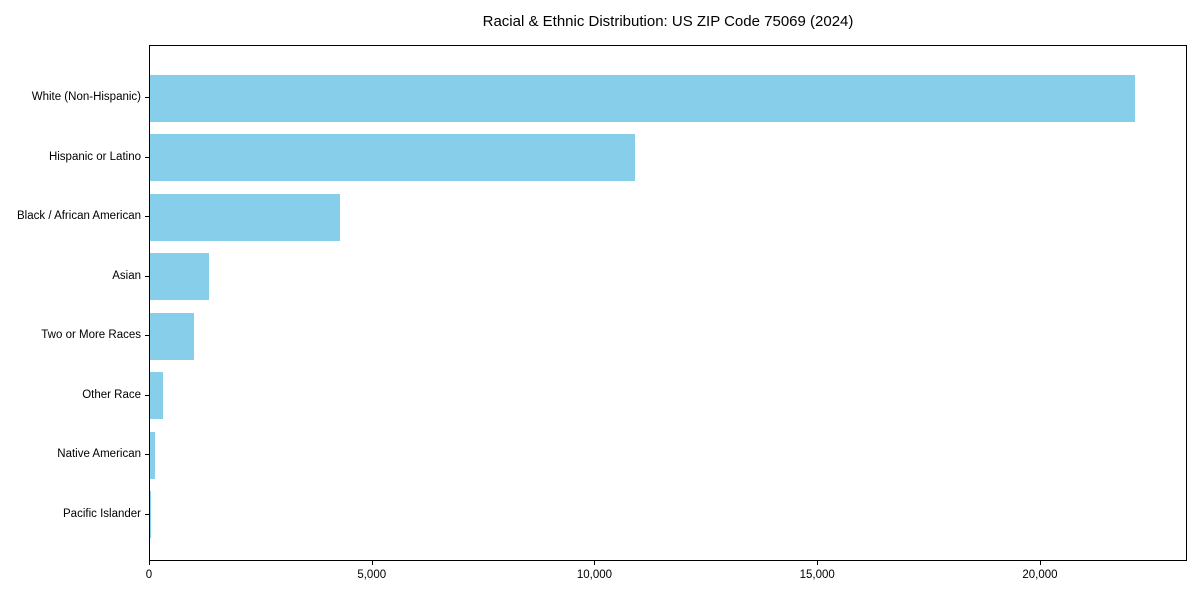  I want to click on y-tick-label: White (Non-Hispanic), so click(86, 97).